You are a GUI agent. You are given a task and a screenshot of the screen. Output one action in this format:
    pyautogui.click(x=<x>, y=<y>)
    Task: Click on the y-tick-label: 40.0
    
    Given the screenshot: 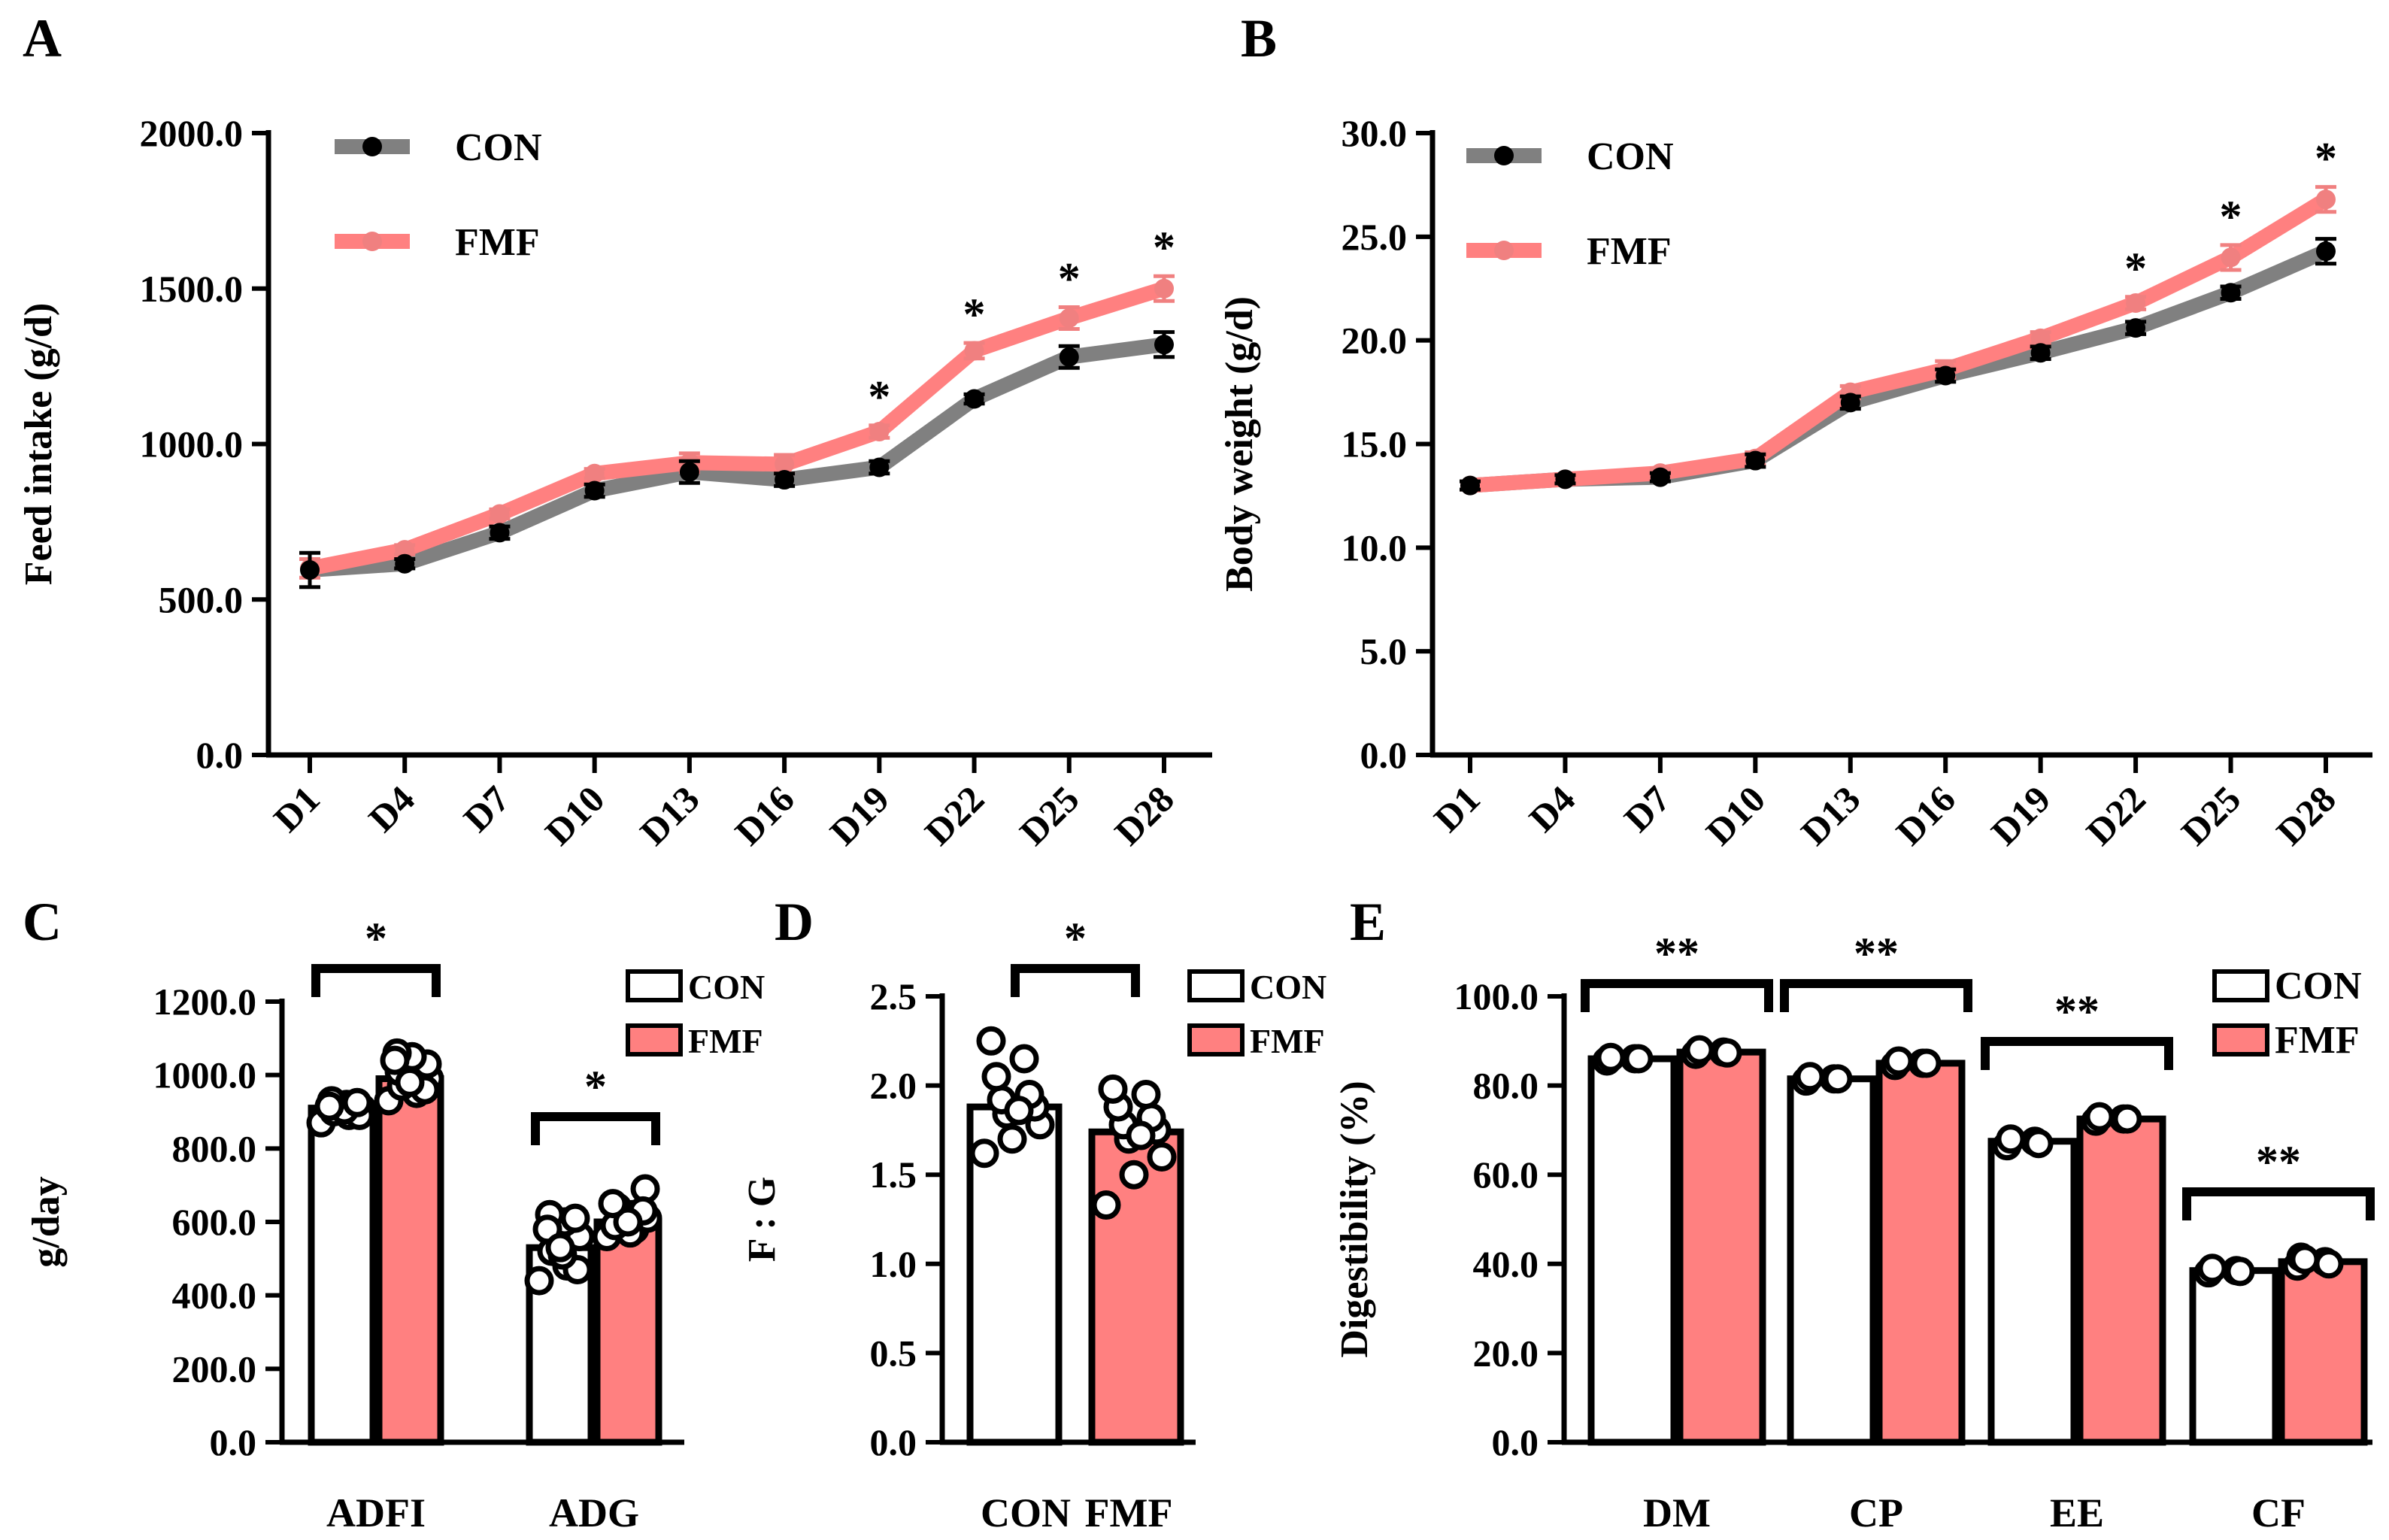 What is the action you would take?
    pyautogui.click(x=1506, y=1264)
    